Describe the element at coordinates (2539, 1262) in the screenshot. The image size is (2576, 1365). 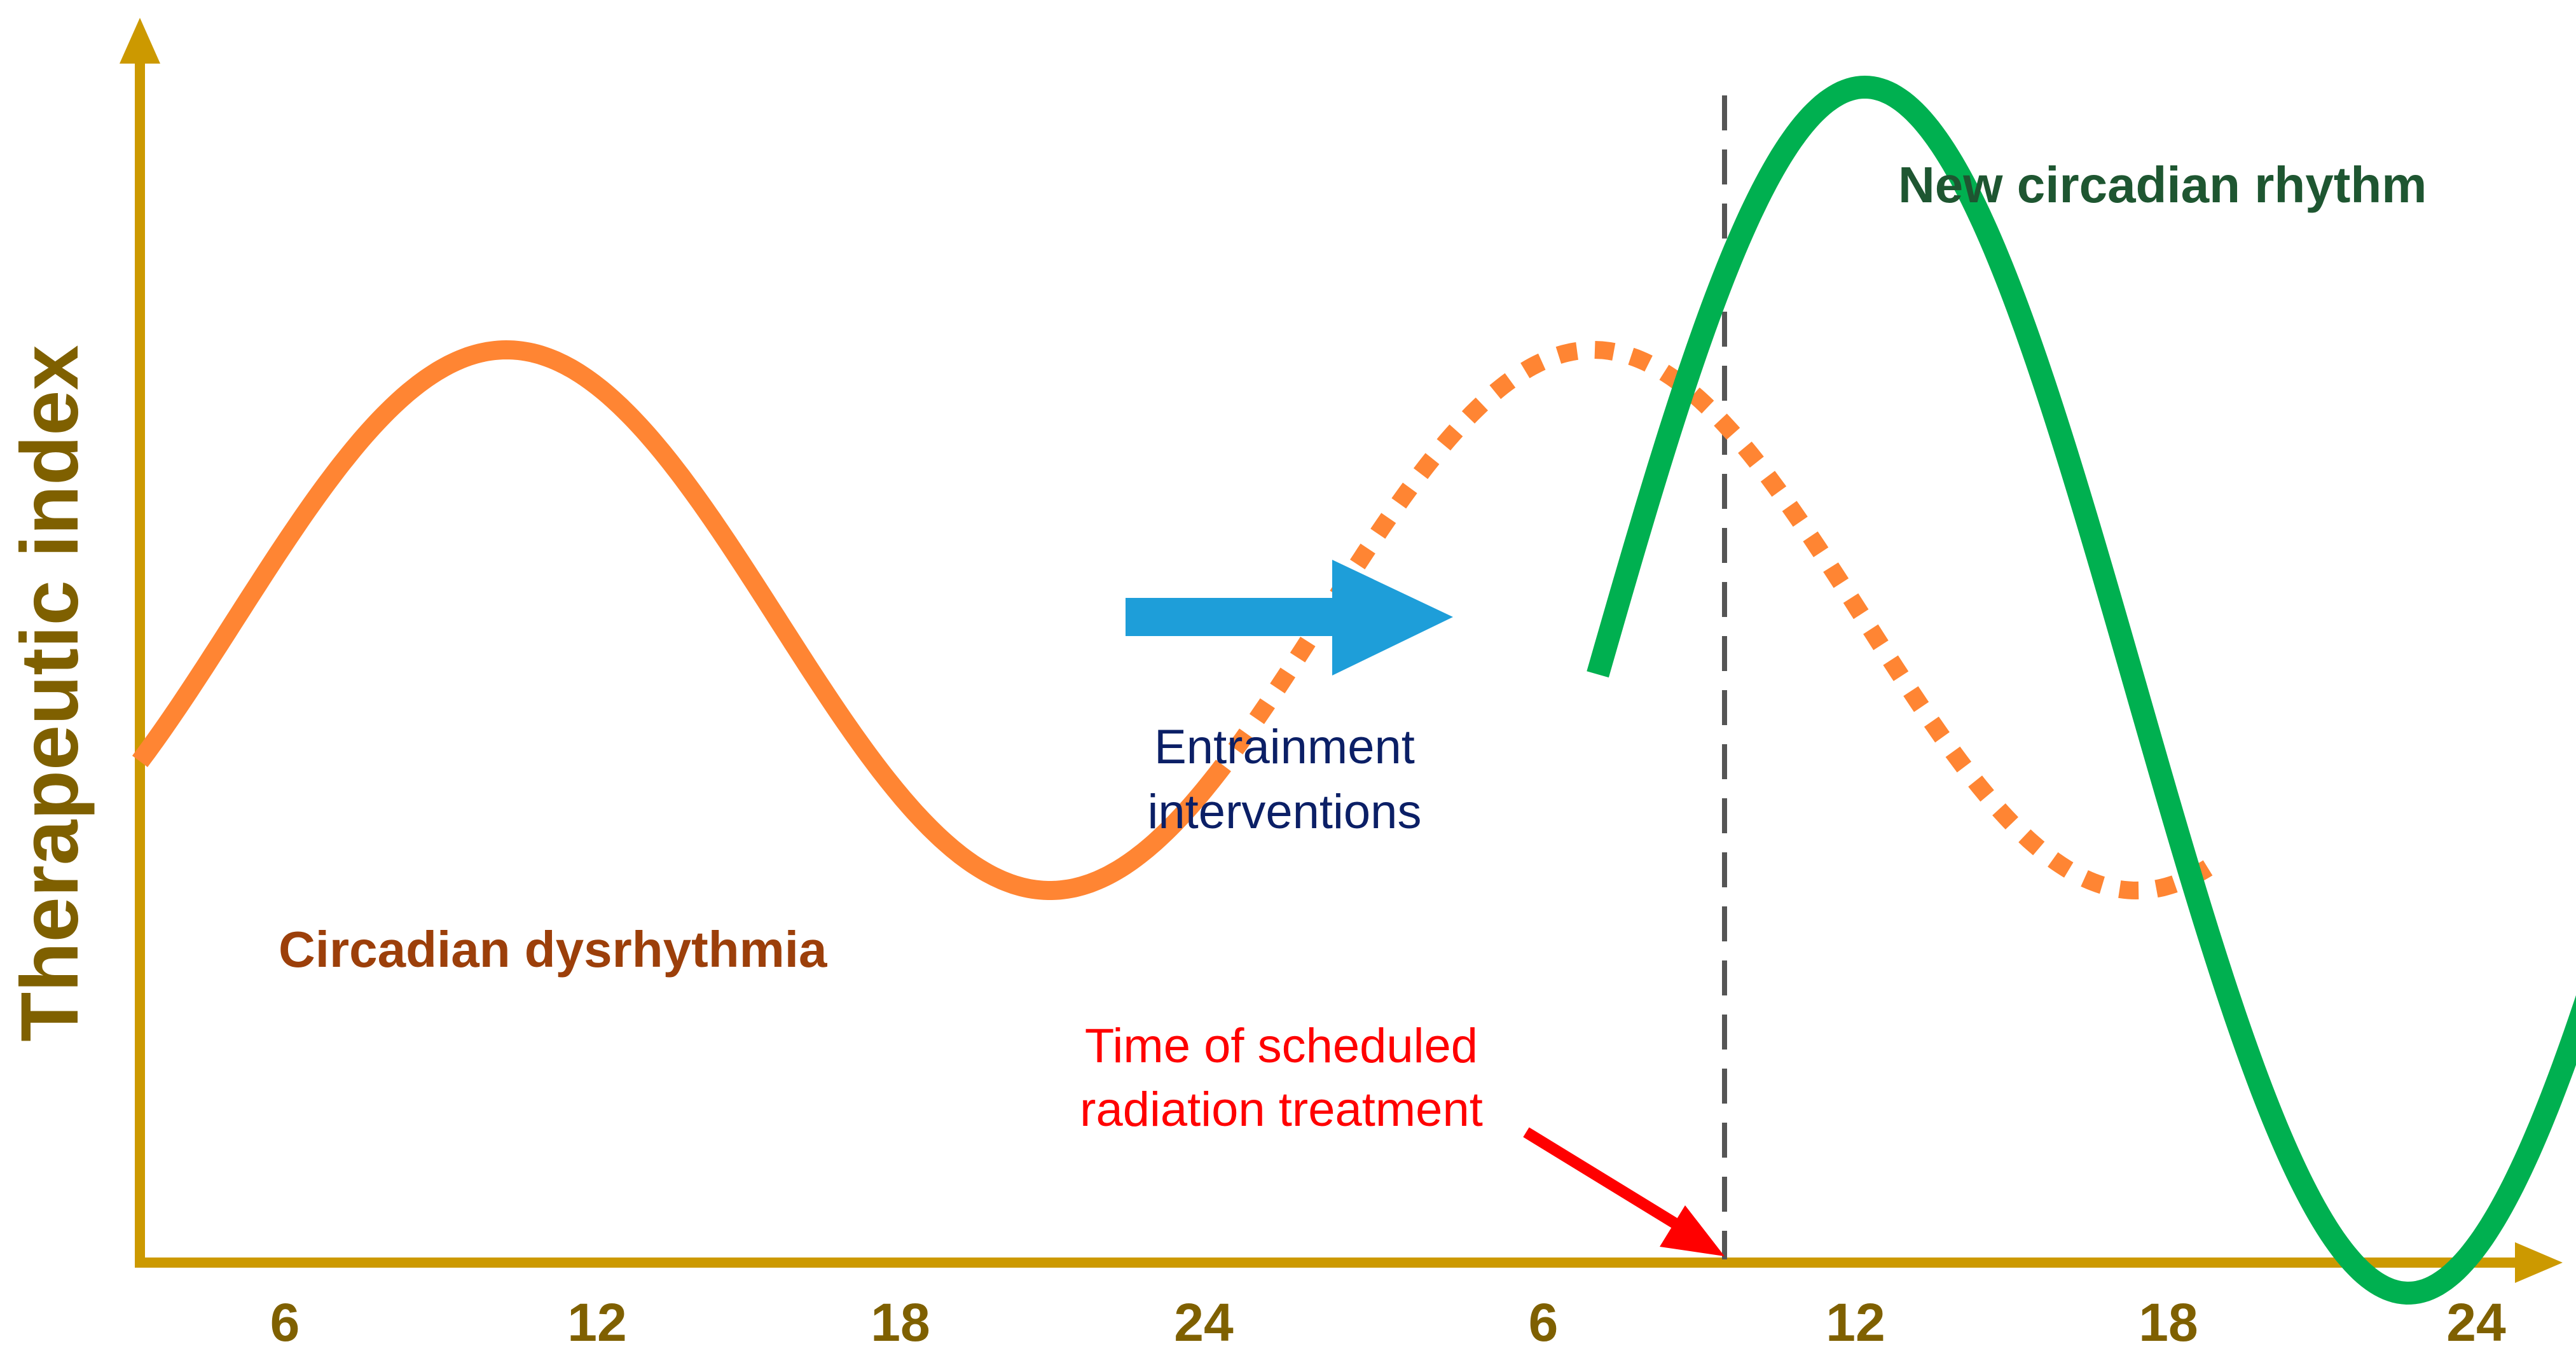
I see `x-axis-arrowhead` at that location.